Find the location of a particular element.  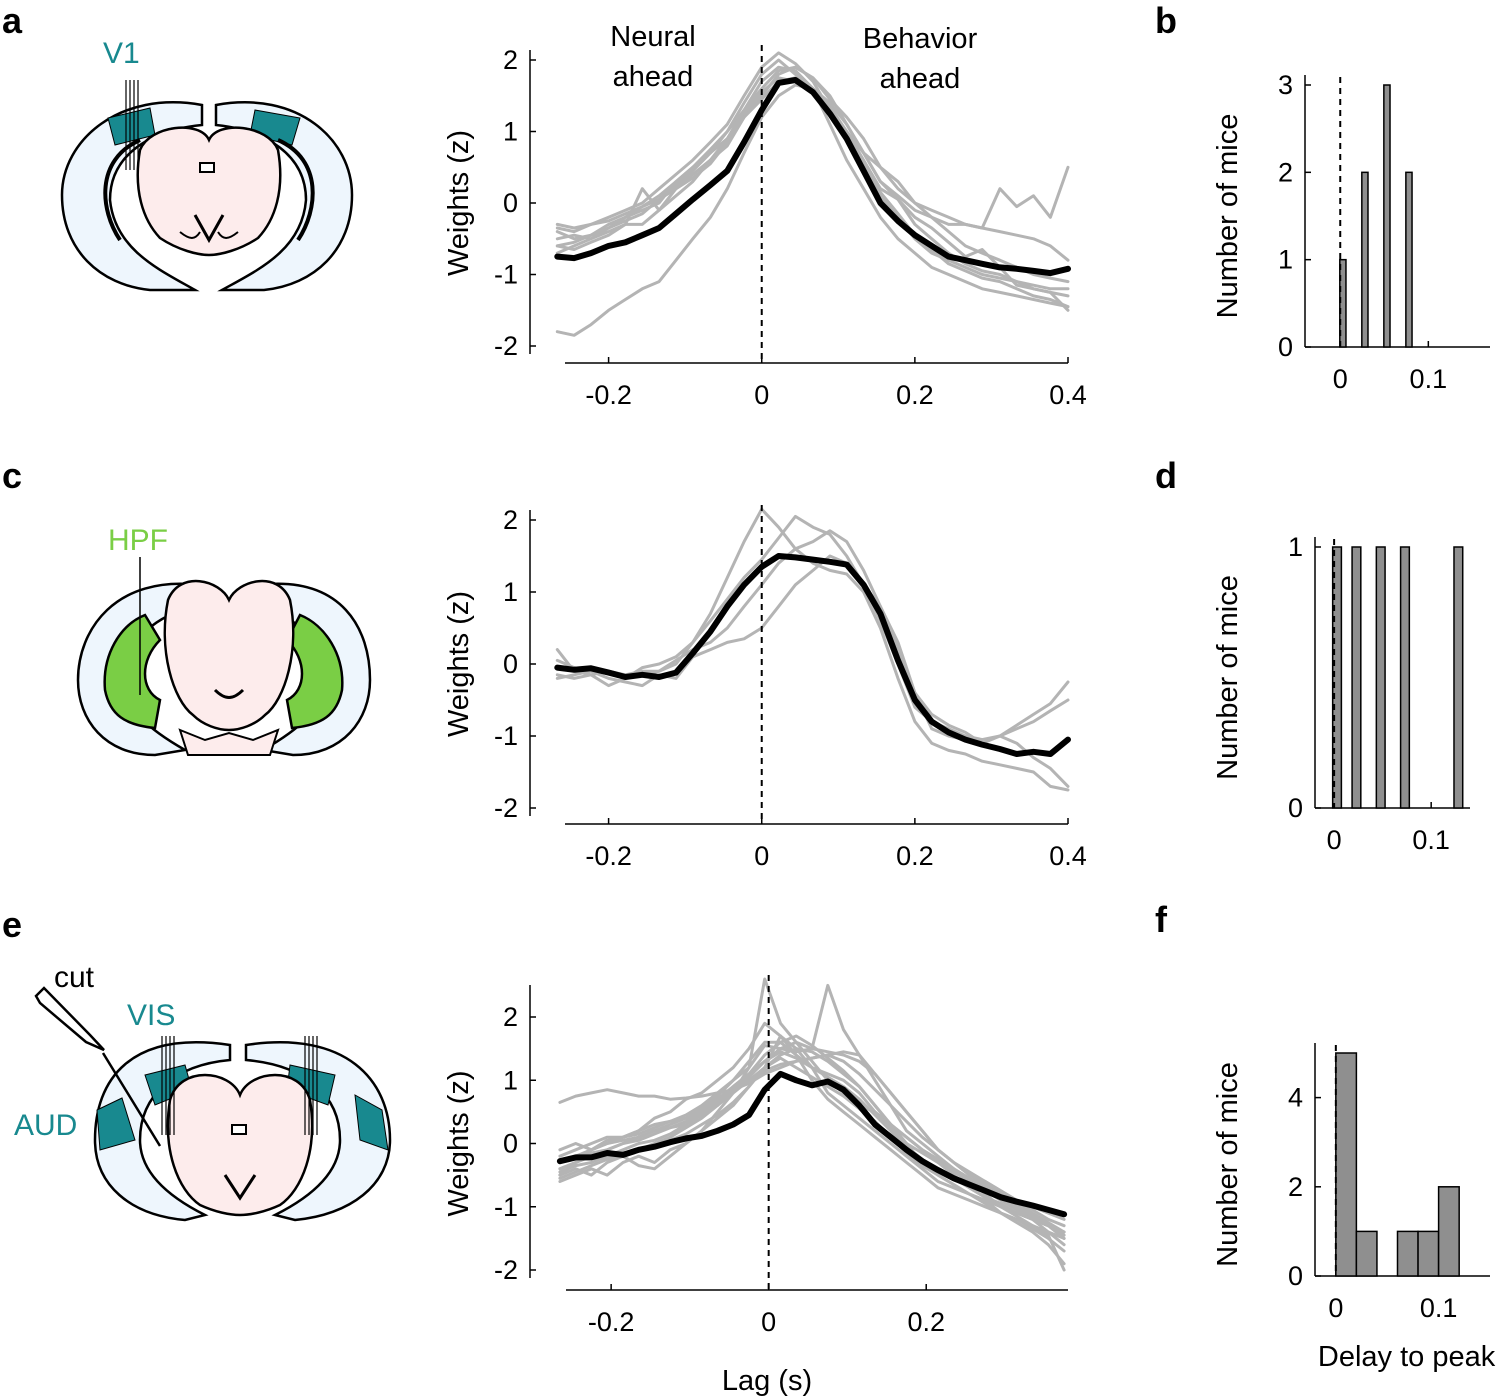

probe-e-left is located at coordinates (168, 1085).